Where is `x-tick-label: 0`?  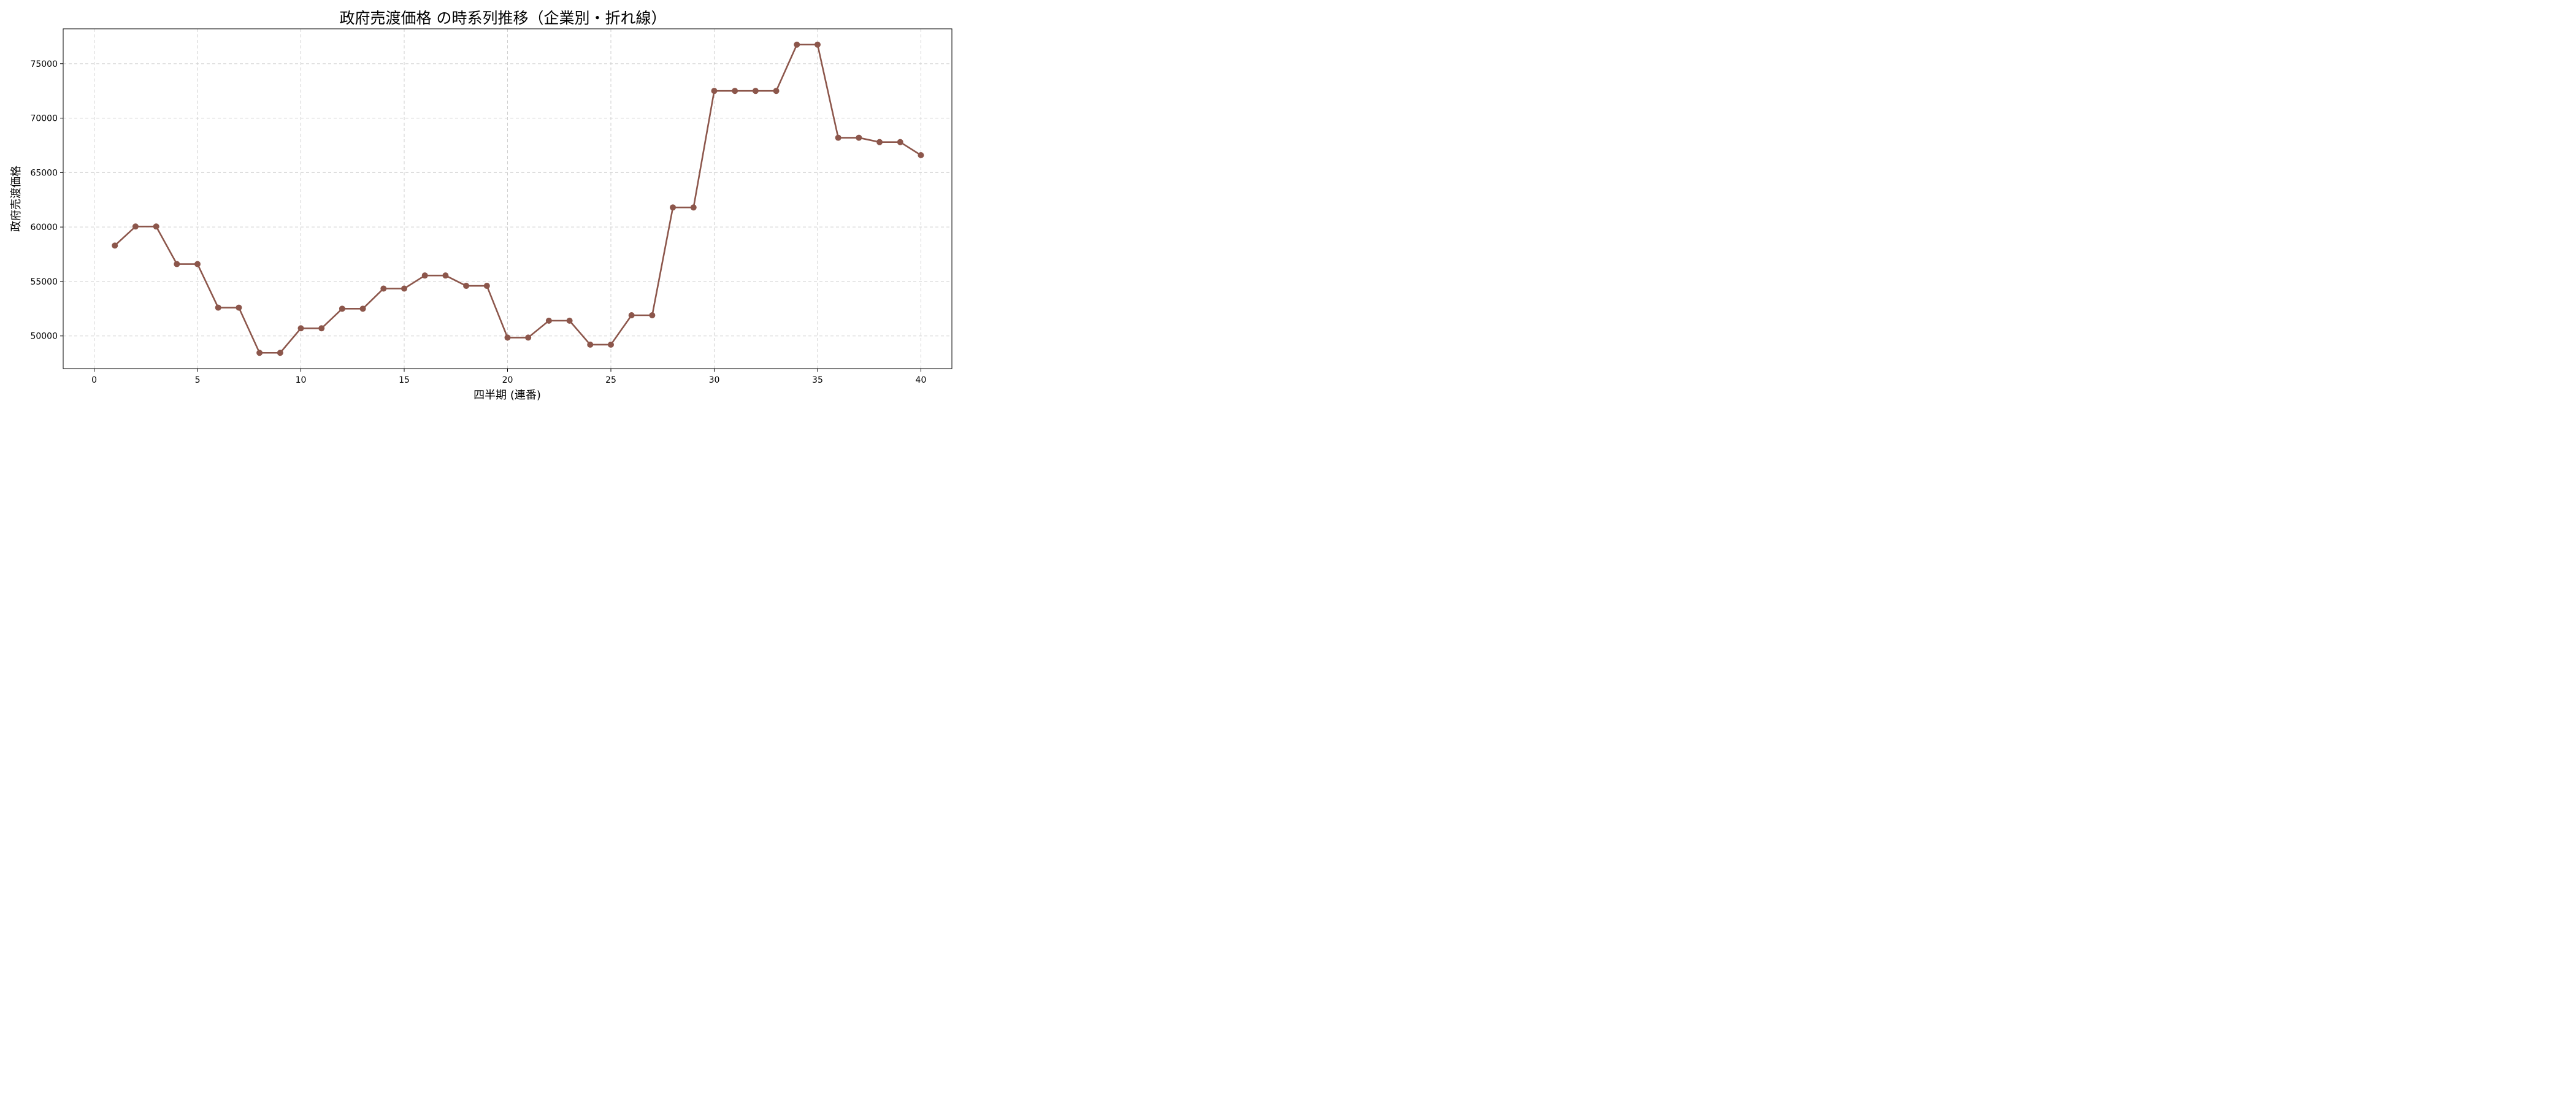
x-tick-label: 0 is located at coordinates (94, 380).